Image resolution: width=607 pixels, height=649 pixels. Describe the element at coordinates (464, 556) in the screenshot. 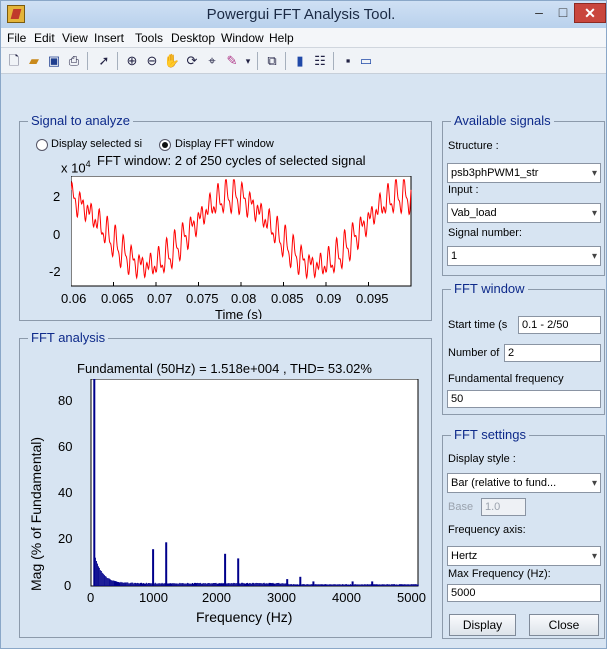

I see `frequency-axis-value: Hertz` at that location.